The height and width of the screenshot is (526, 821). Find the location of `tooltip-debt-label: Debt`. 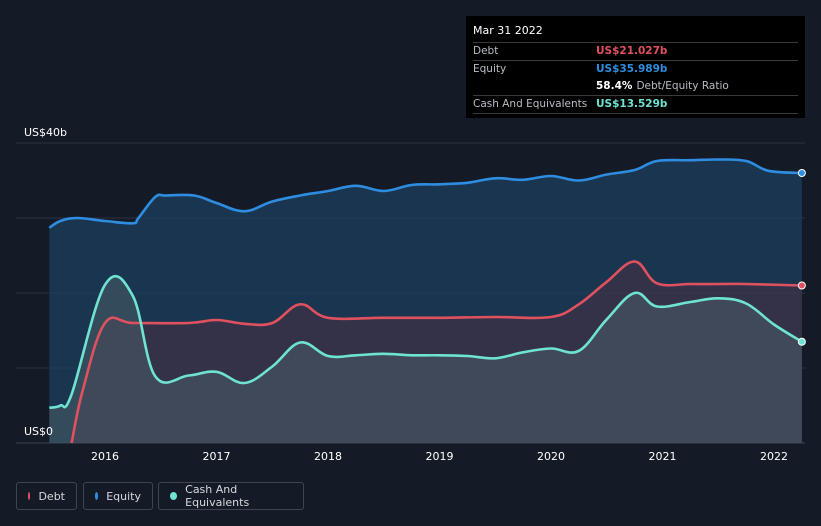

tooltip-debt-label: Debt is located at coordinates (486, 51).